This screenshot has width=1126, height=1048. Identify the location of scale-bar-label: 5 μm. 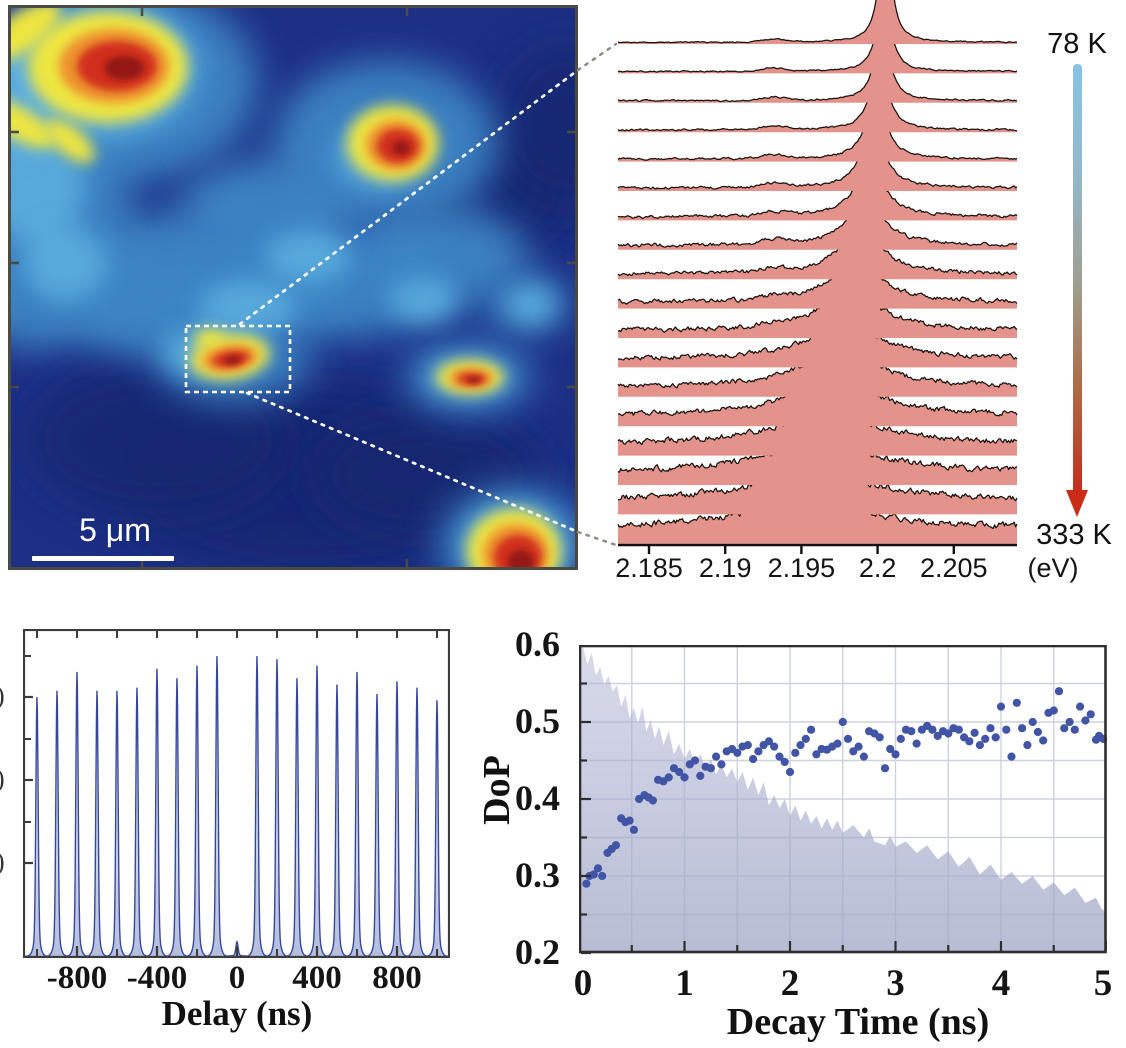
(115, 530).